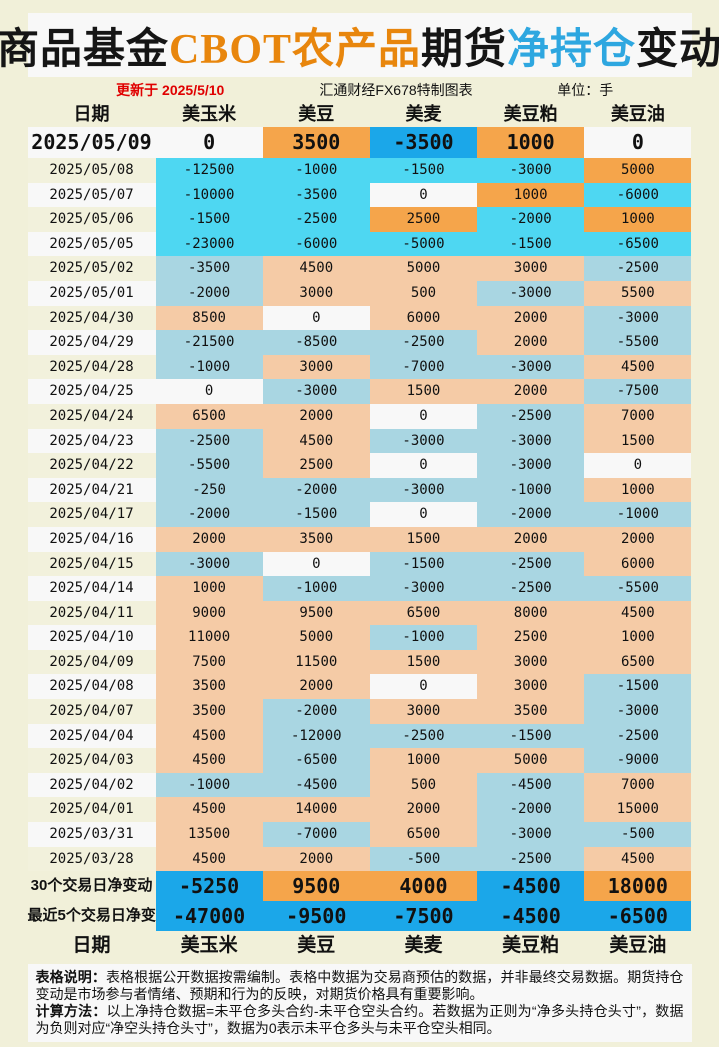  I want to click on value-cell: -21500, so click(209, 342).